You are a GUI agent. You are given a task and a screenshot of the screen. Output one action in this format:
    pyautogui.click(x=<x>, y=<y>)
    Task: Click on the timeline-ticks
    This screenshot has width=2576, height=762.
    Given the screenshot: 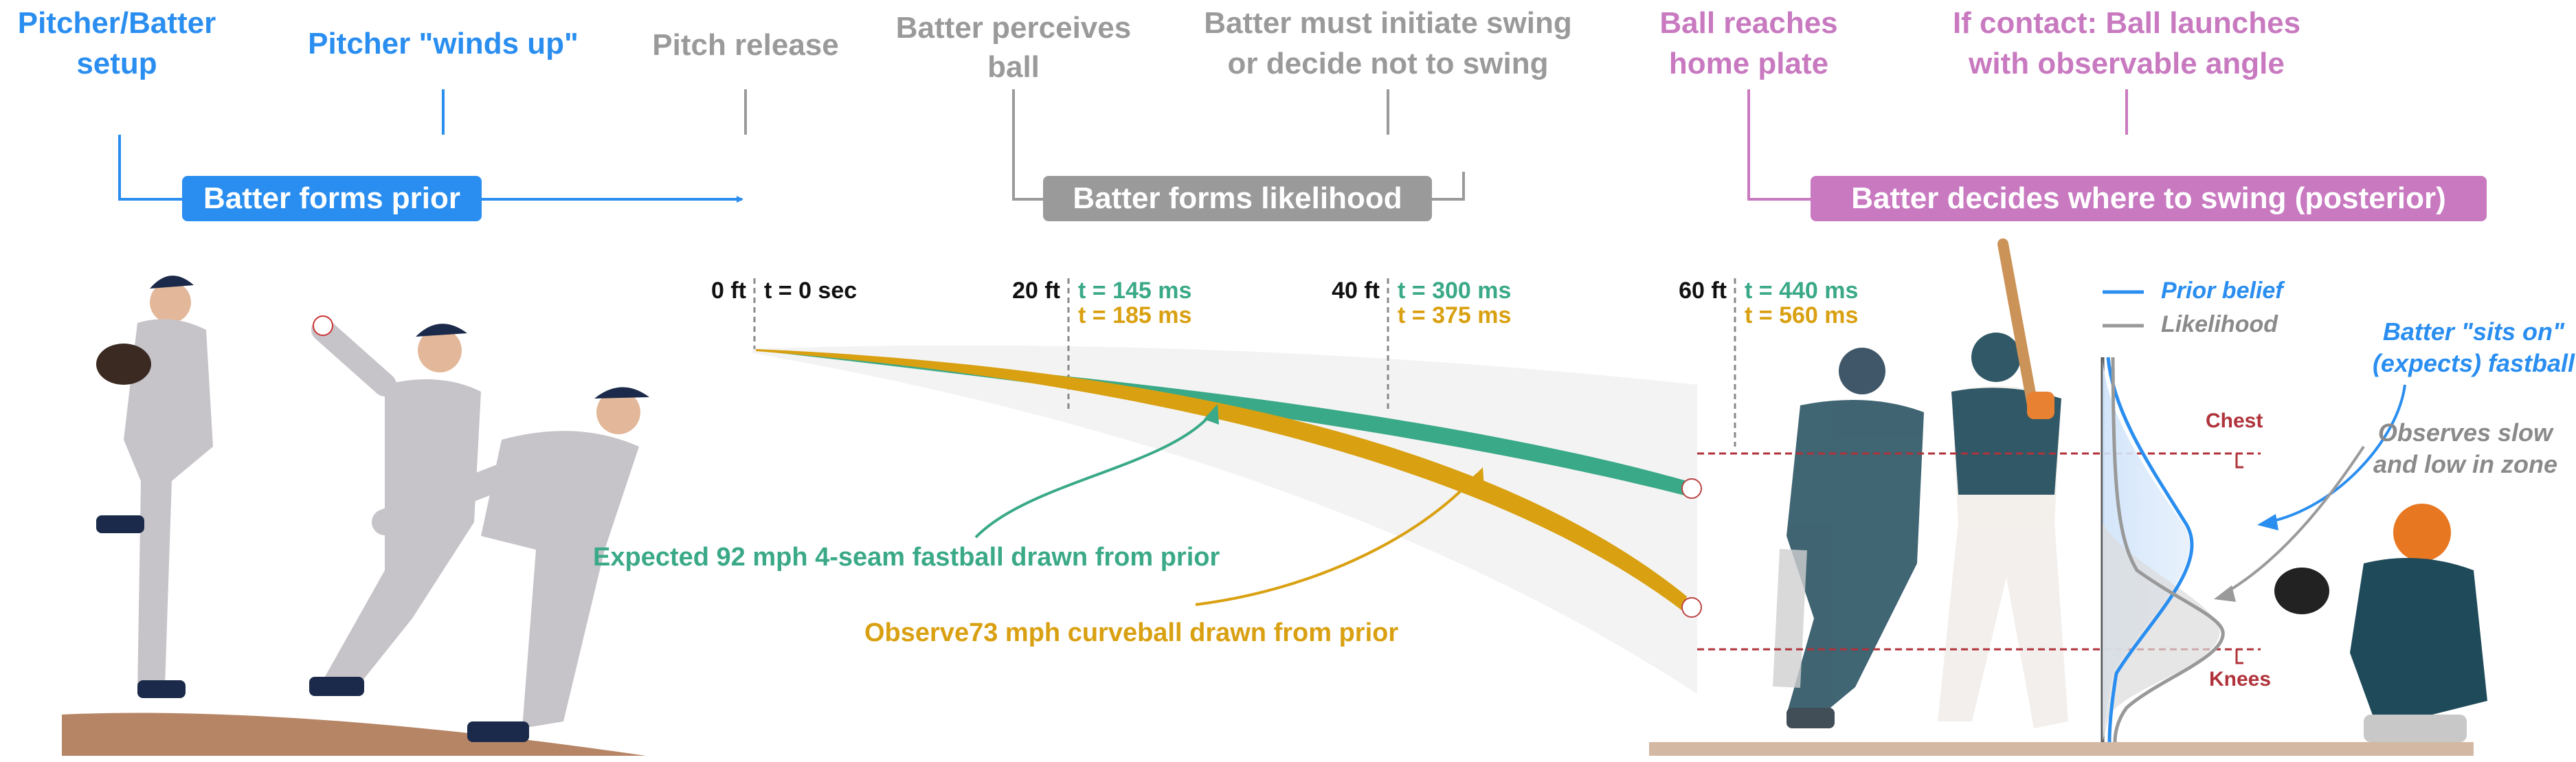 What is the action you would take?
    pyautogui.click(x=1285, y=112)
    